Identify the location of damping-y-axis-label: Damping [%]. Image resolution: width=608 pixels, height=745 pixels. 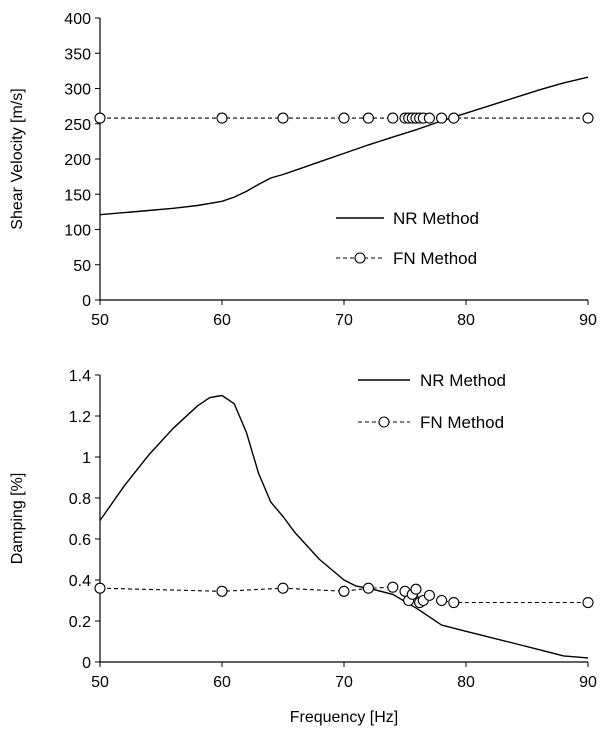
(17, 519).